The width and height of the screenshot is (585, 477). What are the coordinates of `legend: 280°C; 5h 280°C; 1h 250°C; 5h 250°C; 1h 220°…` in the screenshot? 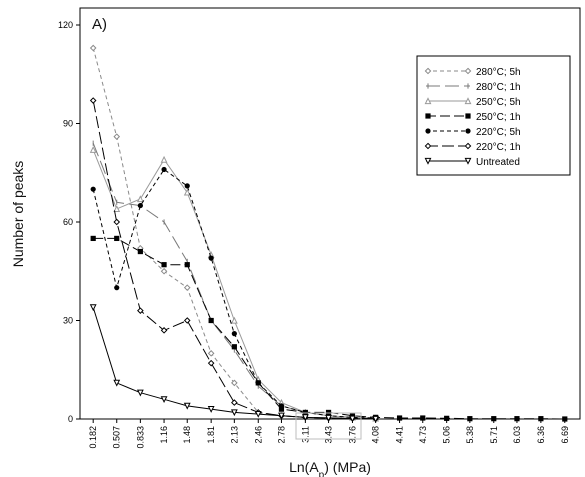 It's located at (493, 115).